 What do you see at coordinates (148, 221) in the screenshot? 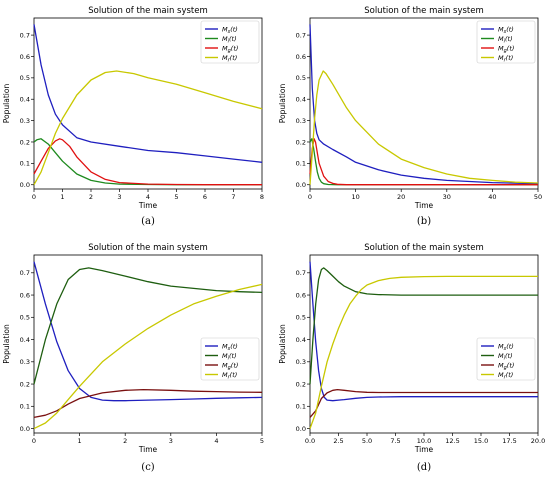
I see `panel-caption: (a)` at bounding box center [148, 221].